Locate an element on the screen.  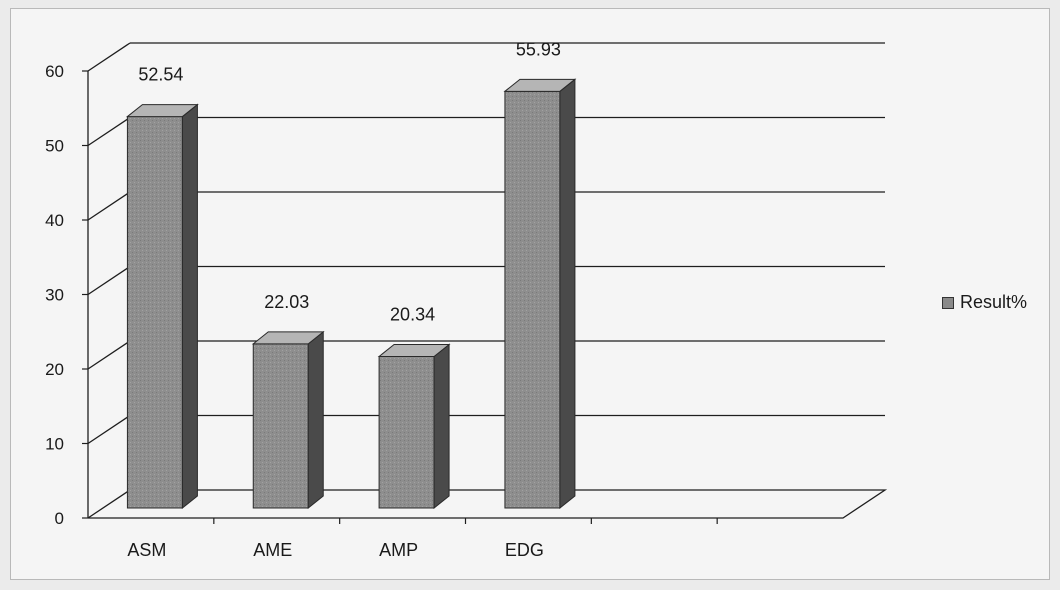
data-label: 52.54 is located at coordinates (160, 75).